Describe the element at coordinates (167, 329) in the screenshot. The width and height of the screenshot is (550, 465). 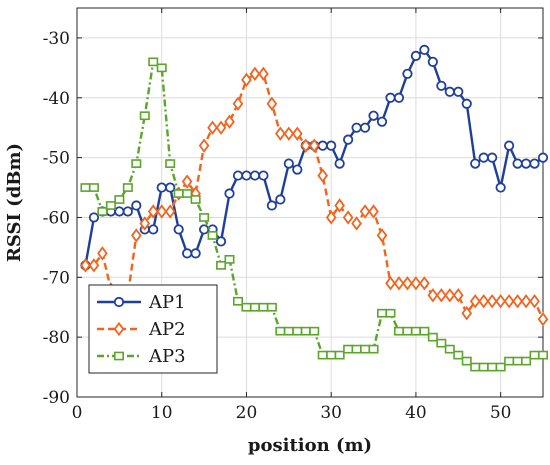
I see `legend-label-ap2: AP2` at that location.